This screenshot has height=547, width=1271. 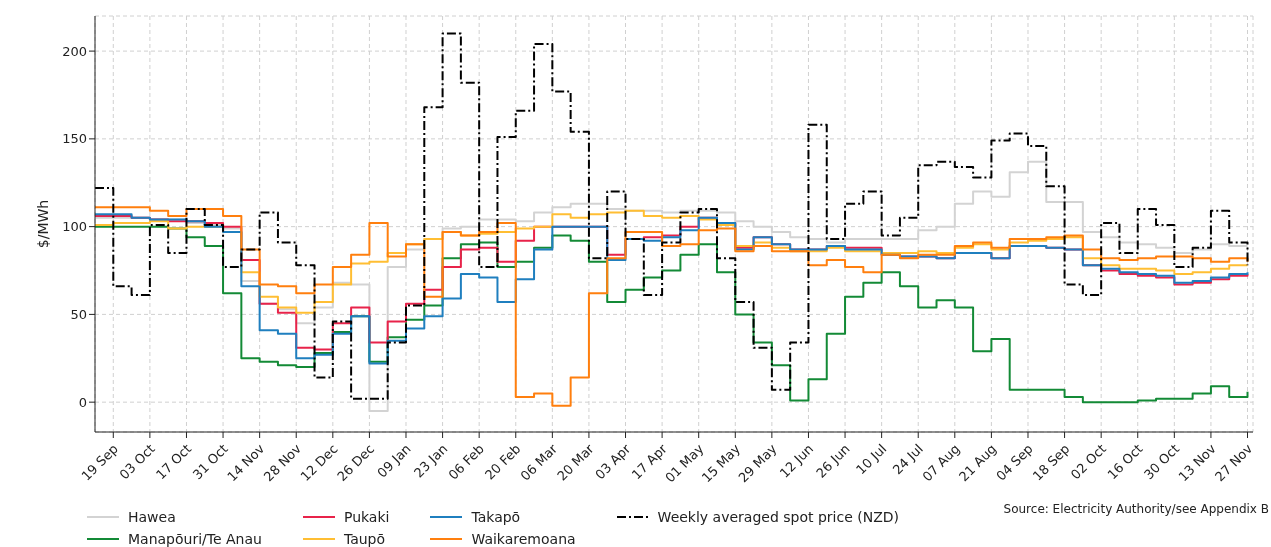 I want to click on y-tick-label: 100, so click(x=74, y=227).